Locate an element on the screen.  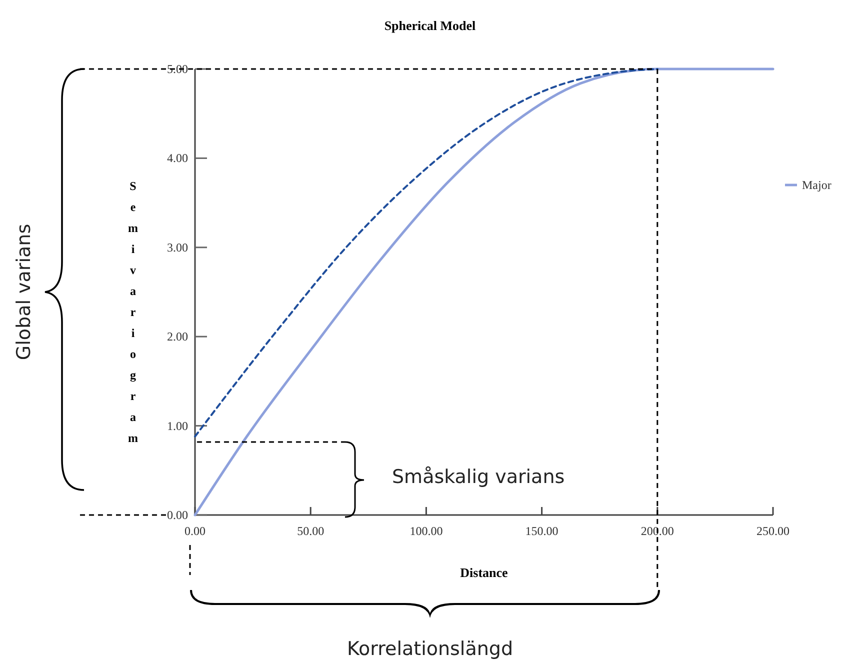
y-tick-label: 4.00 is located at coordinates (177, 158).